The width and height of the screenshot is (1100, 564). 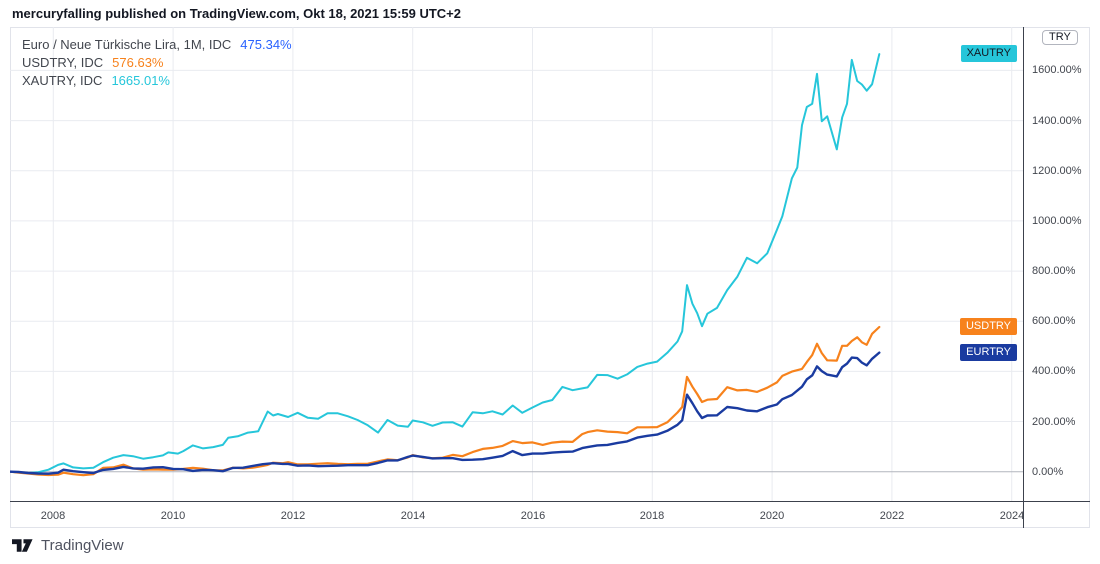 I want to click on legend-row-usdtry: USDTRY, IDC 576.63%, so click(x=157, y=63).